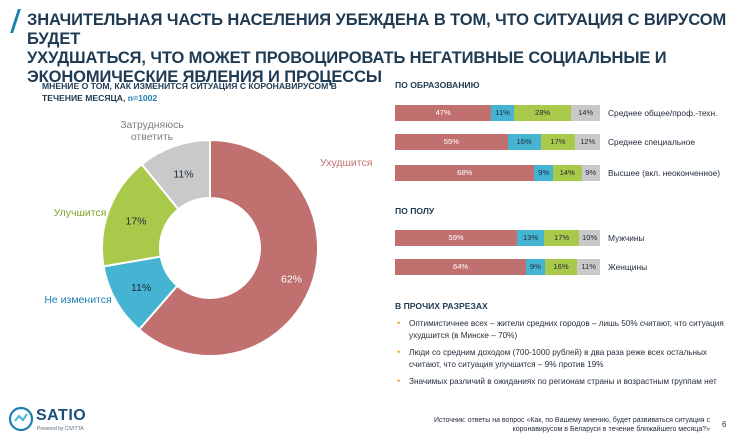  What do you see at coordinates (61, 415) in the screenshot?
I see `logo-name: SATIO` at bounding box center [61, 415].